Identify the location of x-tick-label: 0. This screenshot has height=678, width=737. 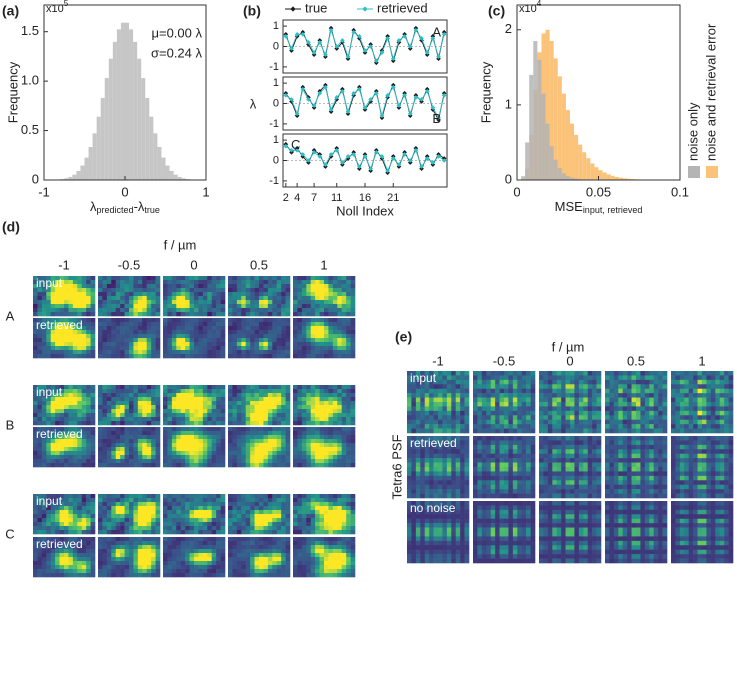
(516, 191).